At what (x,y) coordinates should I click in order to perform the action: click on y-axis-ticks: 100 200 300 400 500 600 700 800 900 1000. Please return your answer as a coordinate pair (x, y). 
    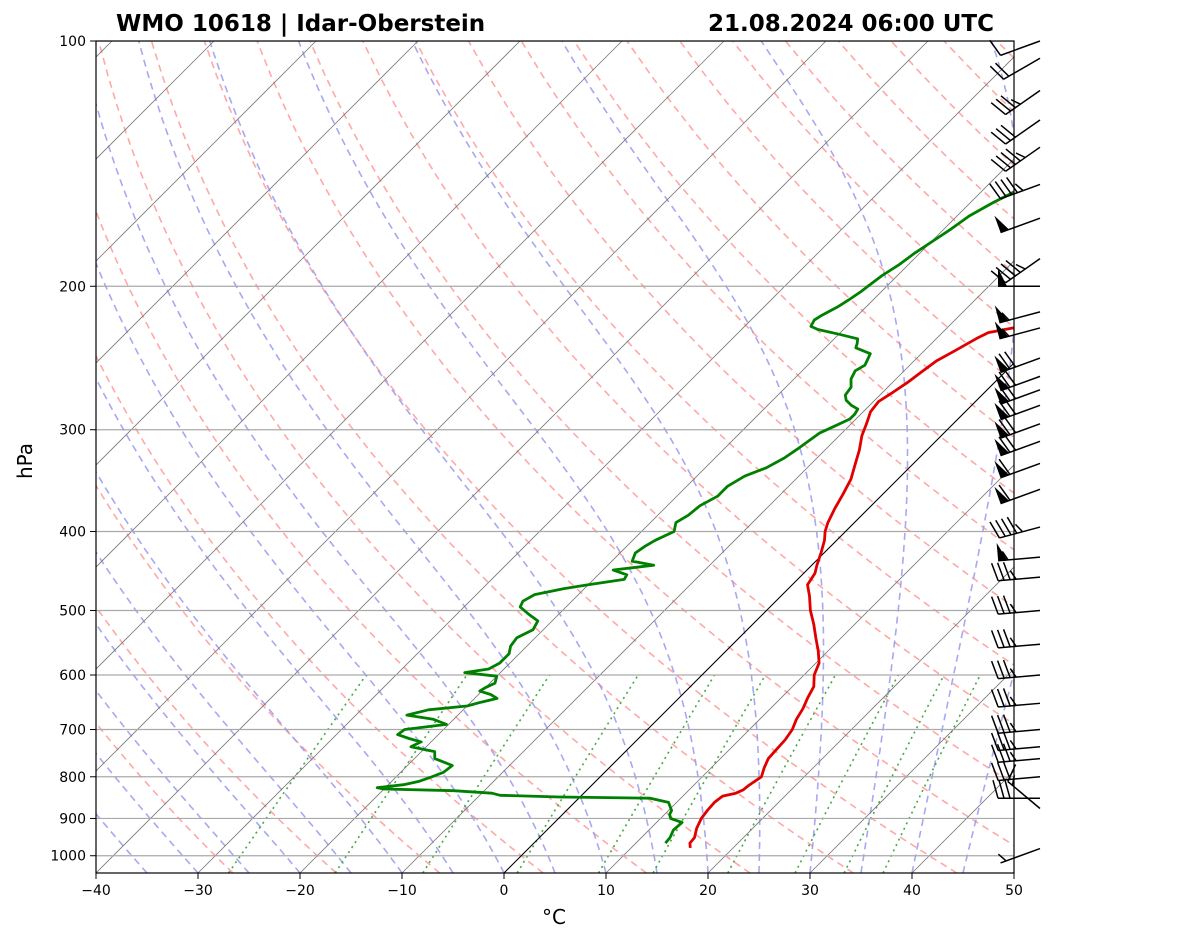
    Looking at the image, I should click on (73, 449).